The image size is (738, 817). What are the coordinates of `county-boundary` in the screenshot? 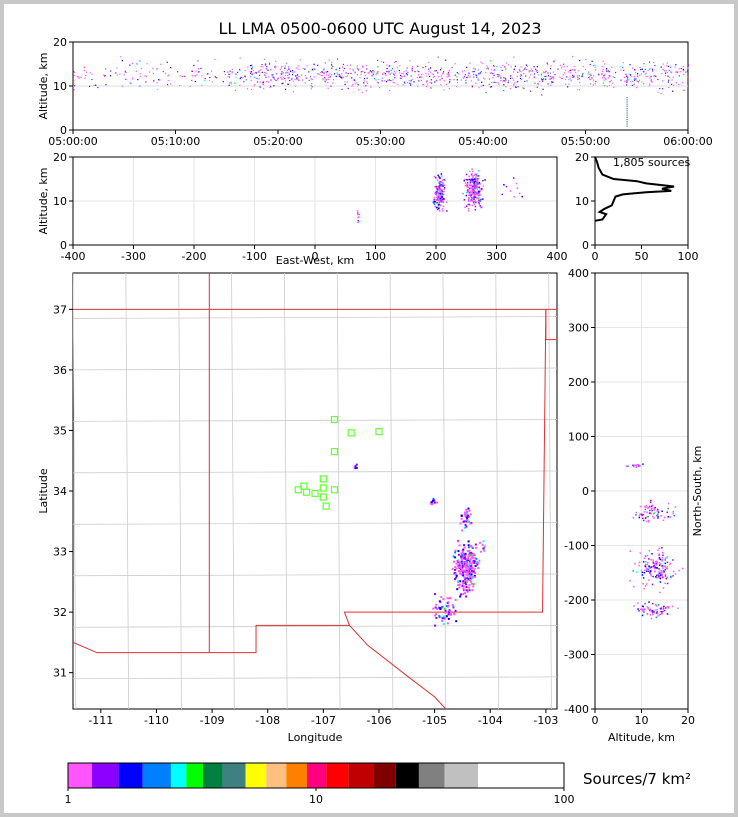 It's located at (315, 472).